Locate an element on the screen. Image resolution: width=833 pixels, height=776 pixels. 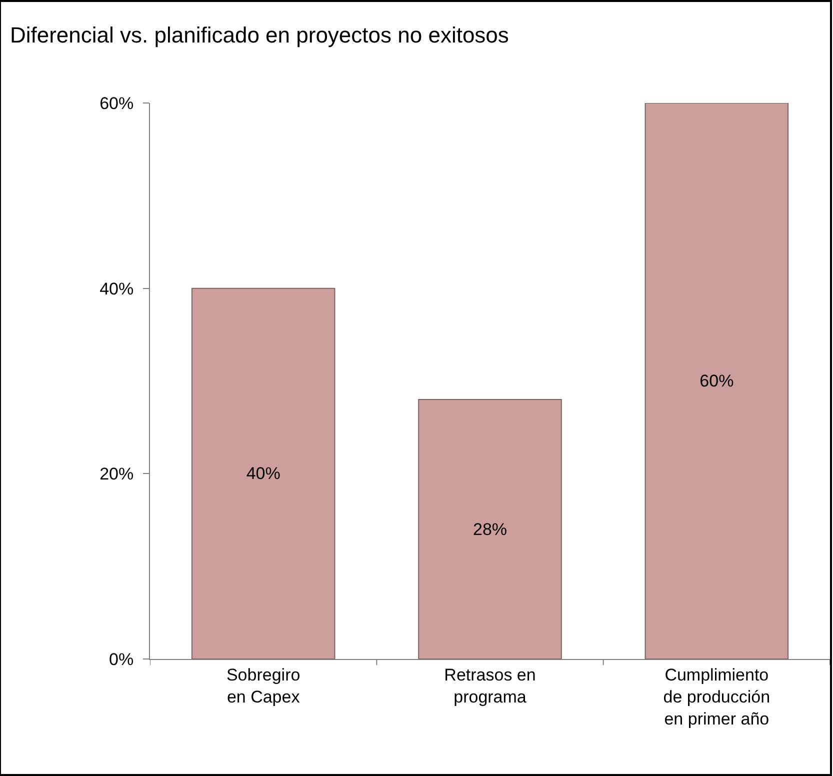
data-label: 40% is located at coordinates (263, 474).